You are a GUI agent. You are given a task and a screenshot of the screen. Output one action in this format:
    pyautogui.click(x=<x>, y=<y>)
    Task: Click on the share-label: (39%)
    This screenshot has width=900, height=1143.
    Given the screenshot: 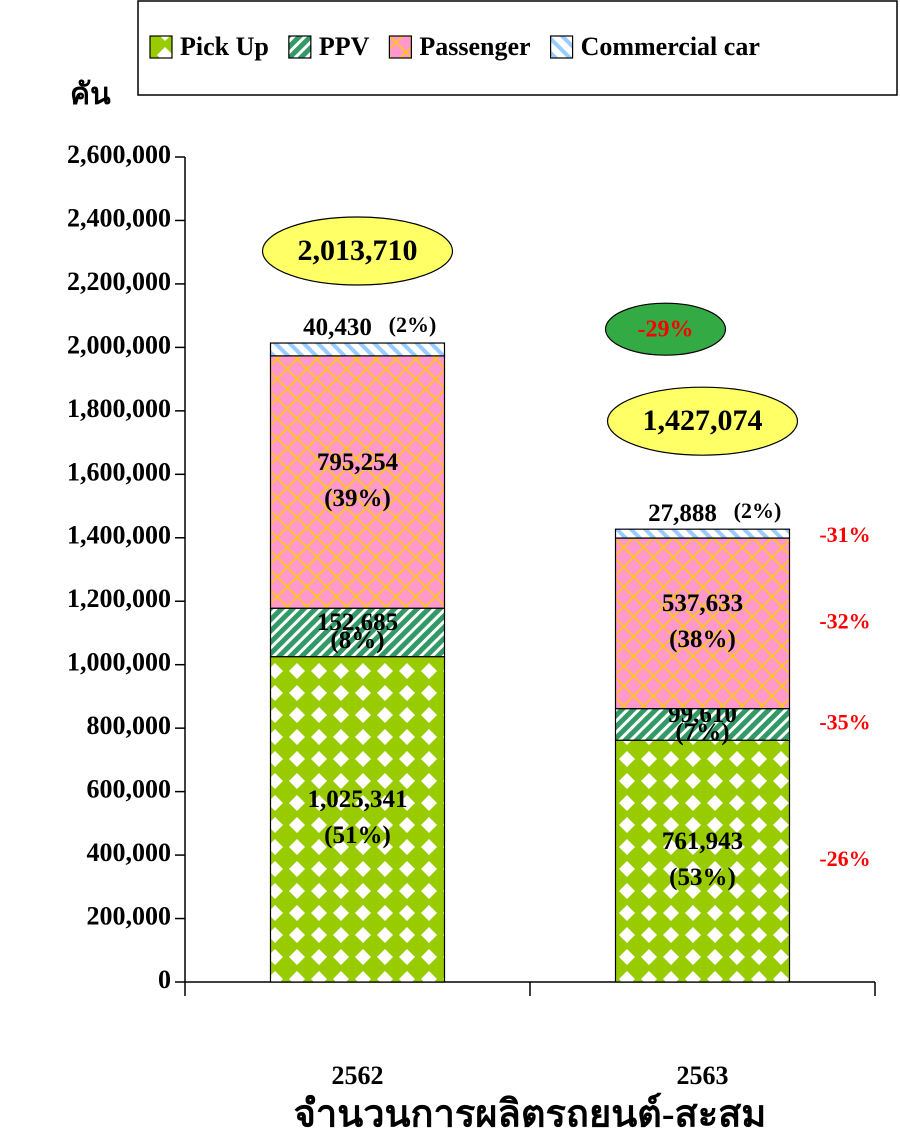 What is the action you would take?
    pyautogui.click(x=357, y=498)
    